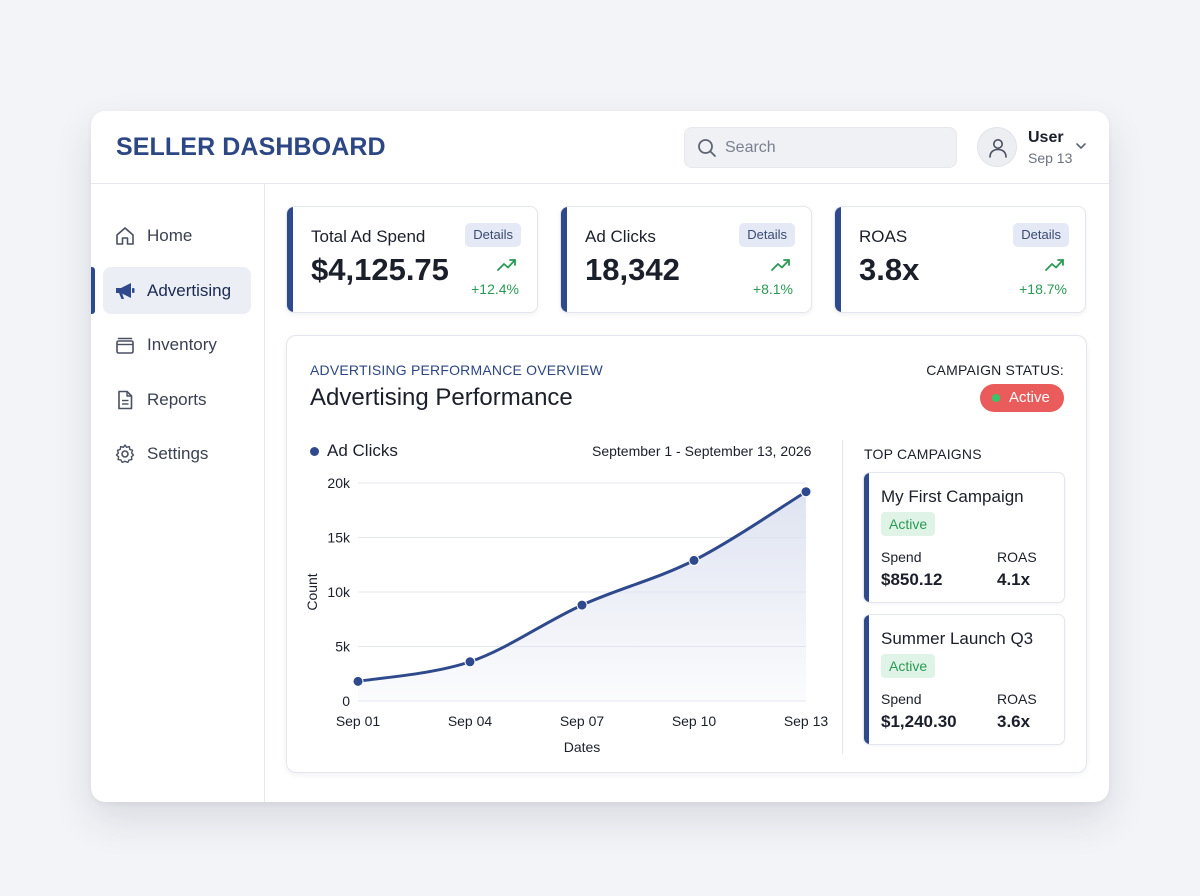  What do you see at coordinates (314, 451) in the screenshot?
I see `legend-swatch` at bounding box center [314, 451].